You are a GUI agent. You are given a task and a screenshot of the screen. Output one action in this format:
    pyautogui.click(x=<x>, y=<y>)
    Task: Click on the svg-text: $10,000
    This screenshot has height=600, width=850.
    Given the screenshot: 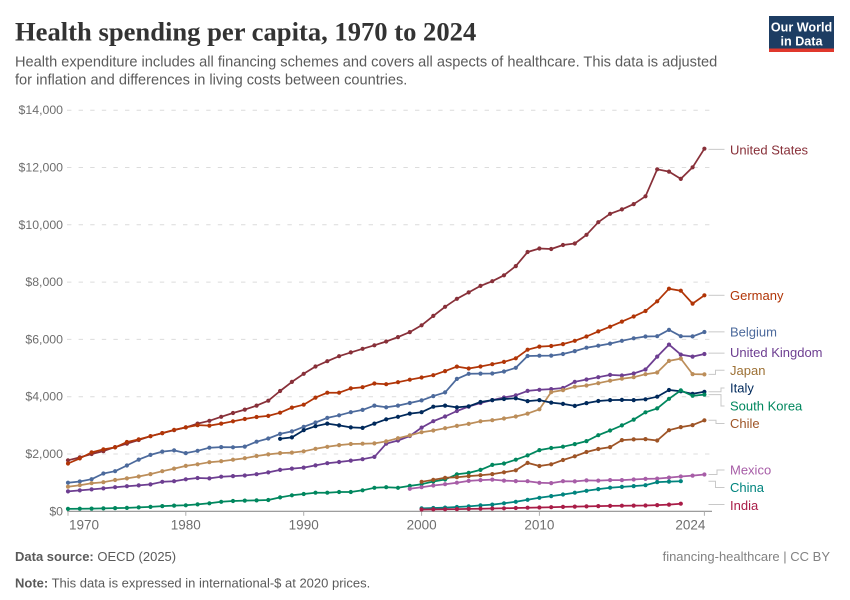 What is the action you would take?
    pyautogui.click(x=41, y=225)
    